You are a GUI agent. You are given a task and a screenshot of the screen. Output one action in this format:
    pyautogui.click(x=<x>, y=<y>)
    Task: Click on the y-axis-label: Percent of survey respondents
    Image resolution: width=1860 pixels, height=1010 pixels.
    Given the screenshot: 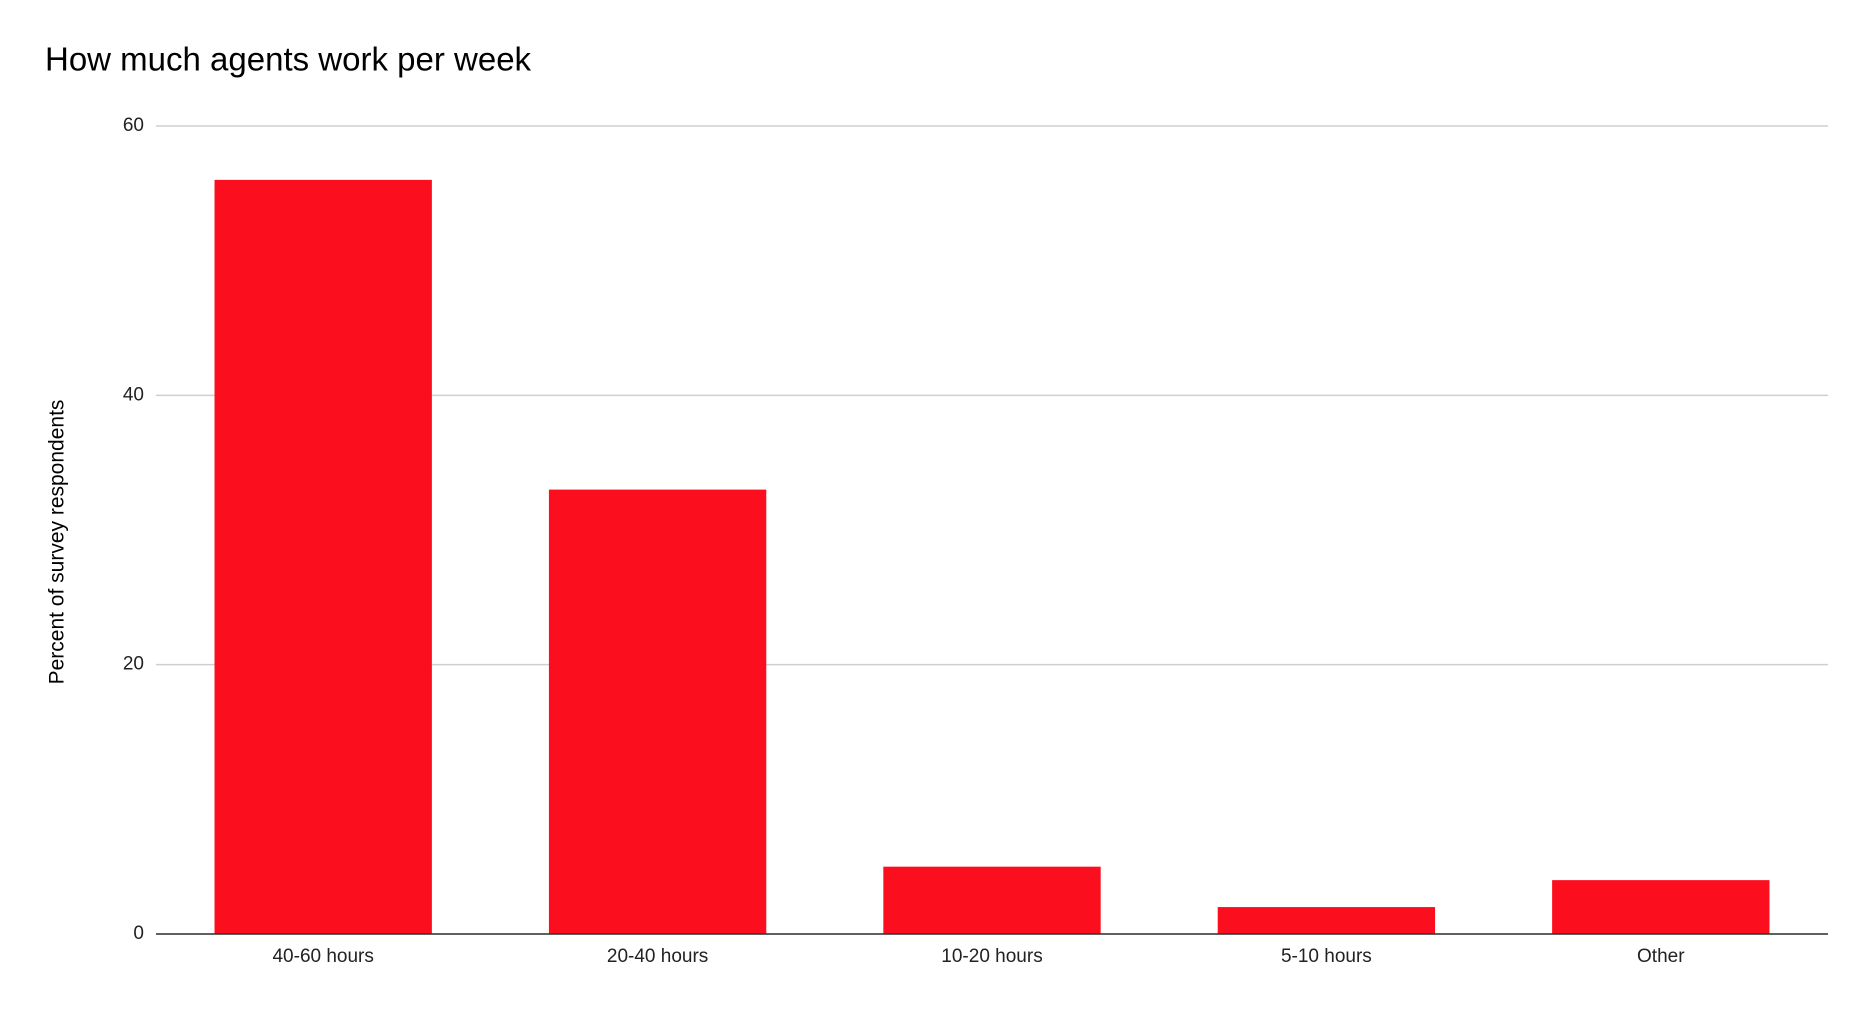 What is the action you would take?
    pyautogui.click(x=57, y=542)
    